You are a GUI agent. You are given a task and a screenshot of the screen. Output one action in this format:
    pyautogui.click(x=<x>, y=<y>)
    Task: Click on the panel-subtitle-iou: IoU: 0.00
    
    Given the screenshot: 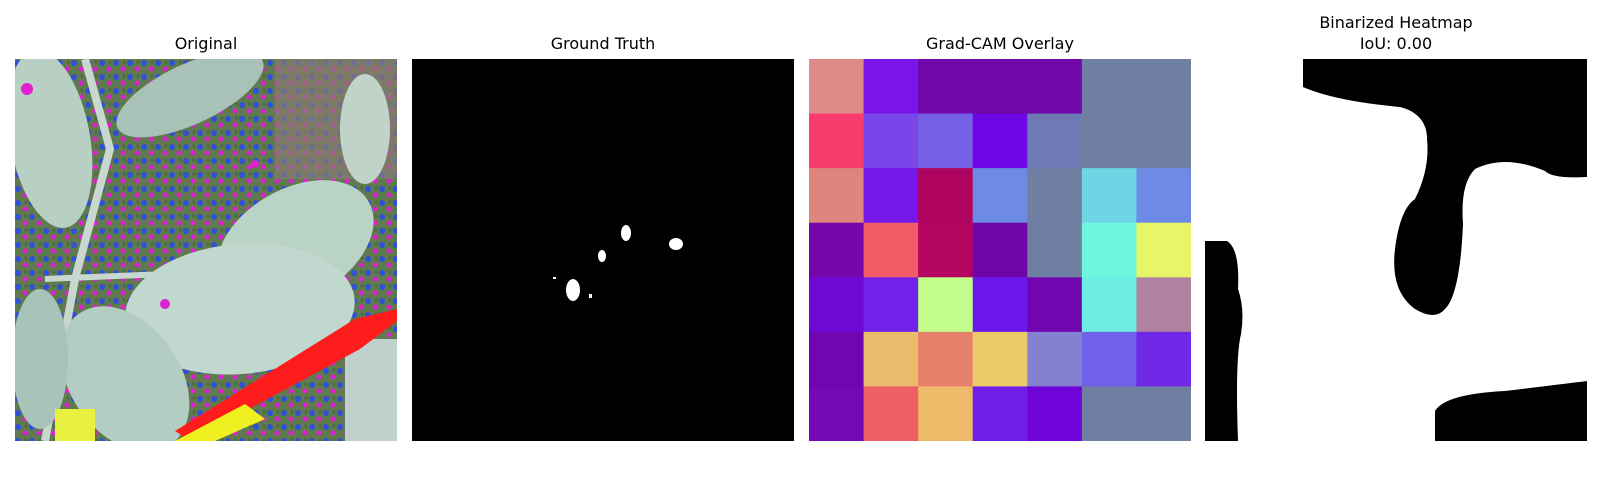 What is the action you would take?
    pyautogui.click(x=1396, y=43)
    